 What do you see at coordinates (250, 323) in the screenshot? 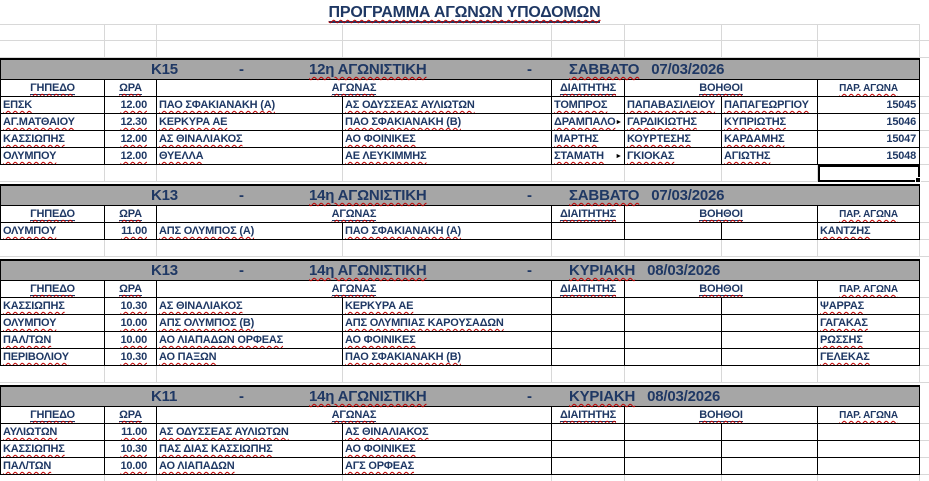
I see `home-team-cell: ΑΠΣ ΟΛΥΜΠΟΣ (Β)` at bounding box center [250, 323].